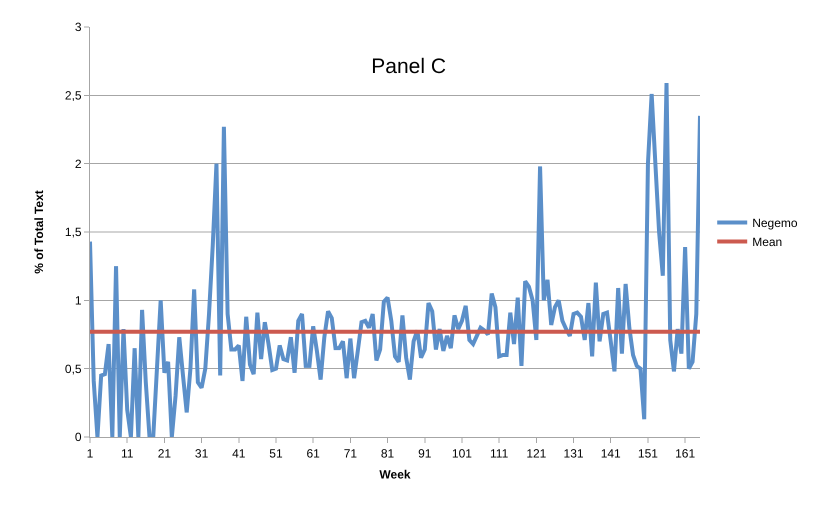 Image resolution: width=834 pixels, height=506 pixels. Describe the element at coordinates (611, 453) in the screenshot. I see `x-tick-label: 141` at that location.